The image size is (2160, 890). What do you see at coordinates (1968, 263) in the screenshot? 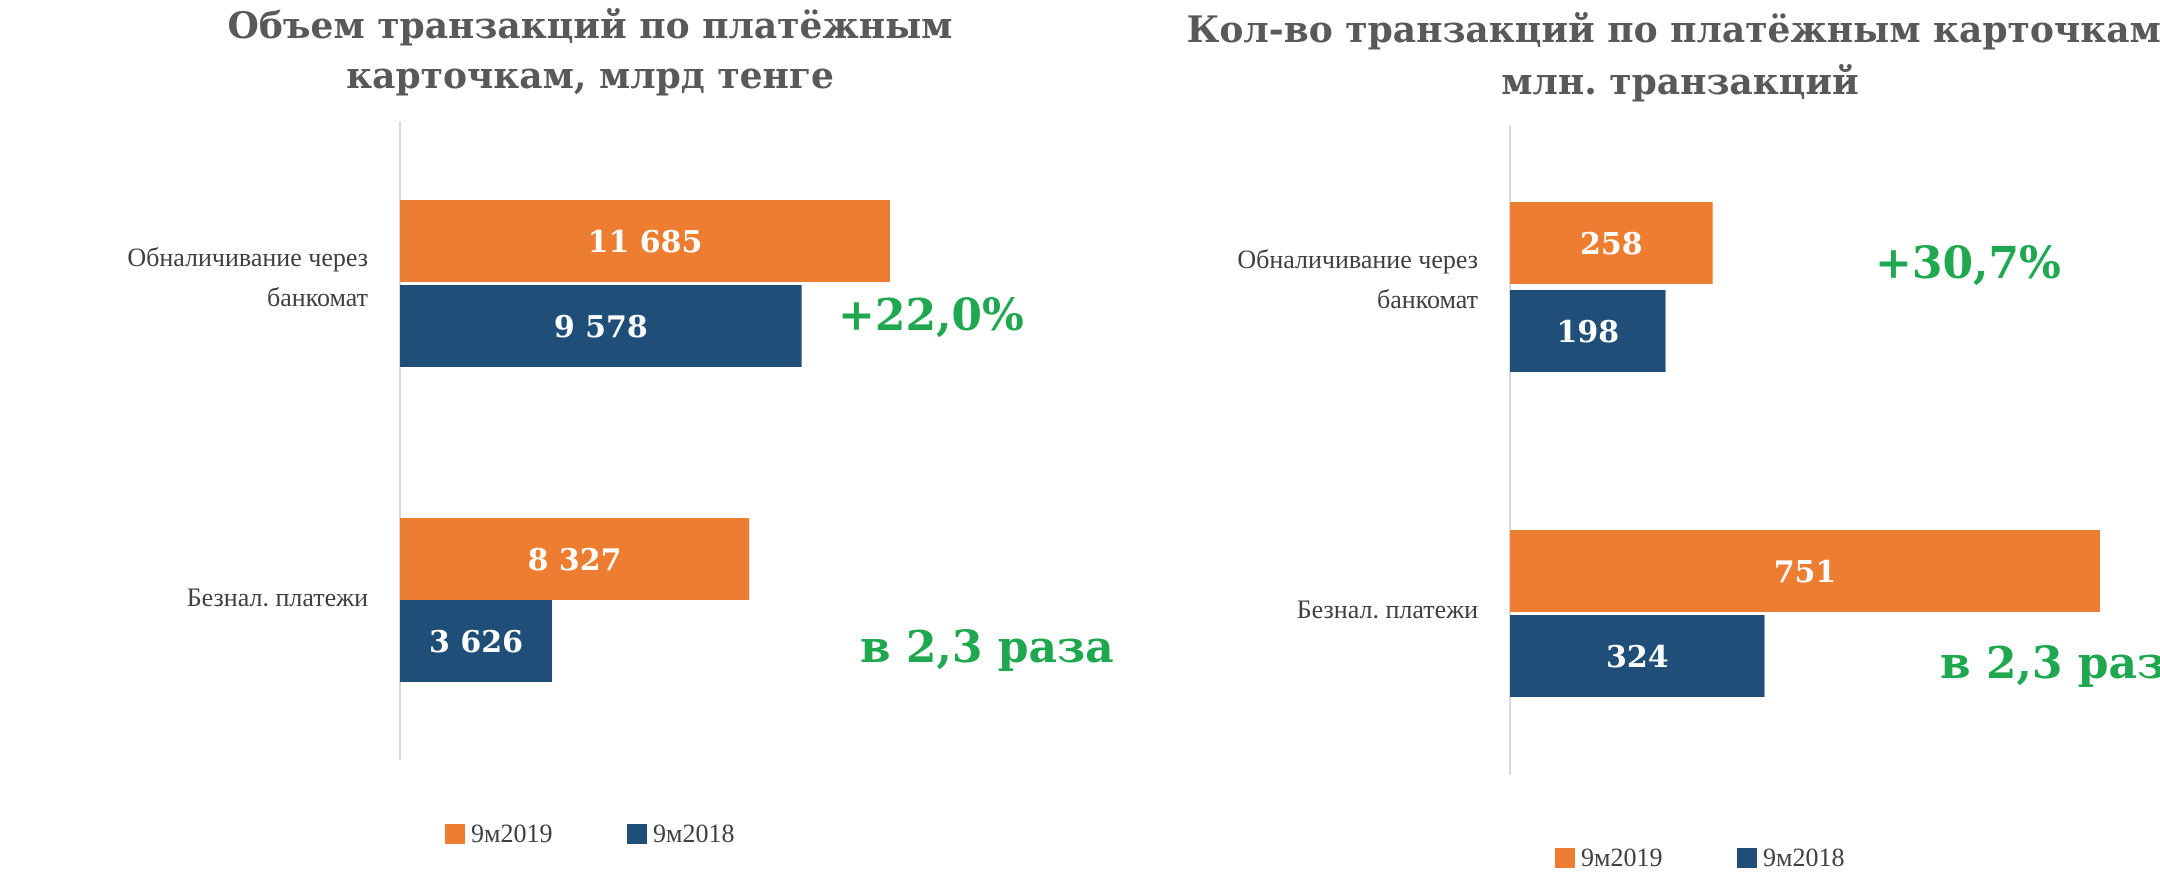
I see `growth-annotation: +30,7%` at bounding box center [1968, 263].